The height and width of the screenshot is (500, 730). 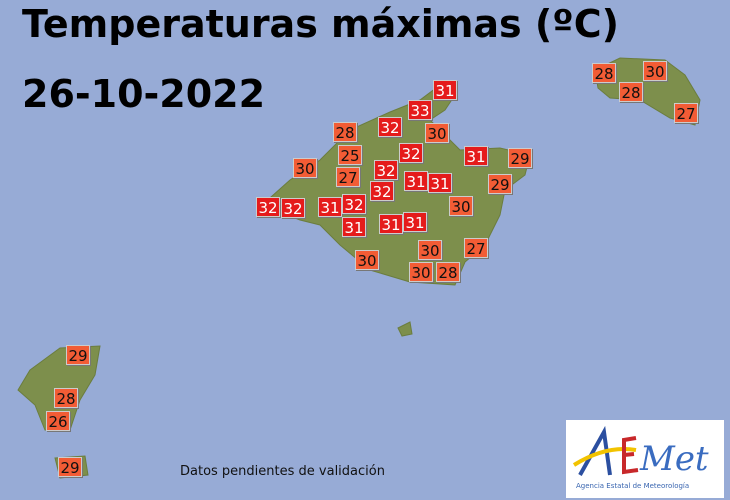 I want to click on map-title: Temperaturas máximas (ºC), so click(x=320, y=24).